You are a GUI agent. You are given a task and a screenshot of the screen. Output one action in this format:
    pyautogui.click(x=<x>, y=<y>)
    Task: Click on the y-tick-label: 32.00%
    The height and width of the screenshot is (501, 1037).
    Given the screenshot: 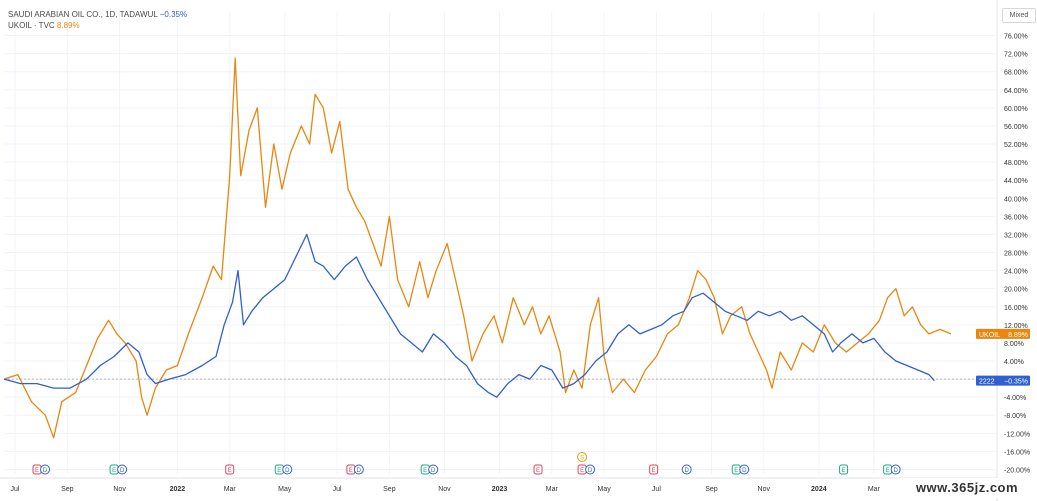 What is the action you would take?
    pyautogui.click(x=1016, y=235)
    